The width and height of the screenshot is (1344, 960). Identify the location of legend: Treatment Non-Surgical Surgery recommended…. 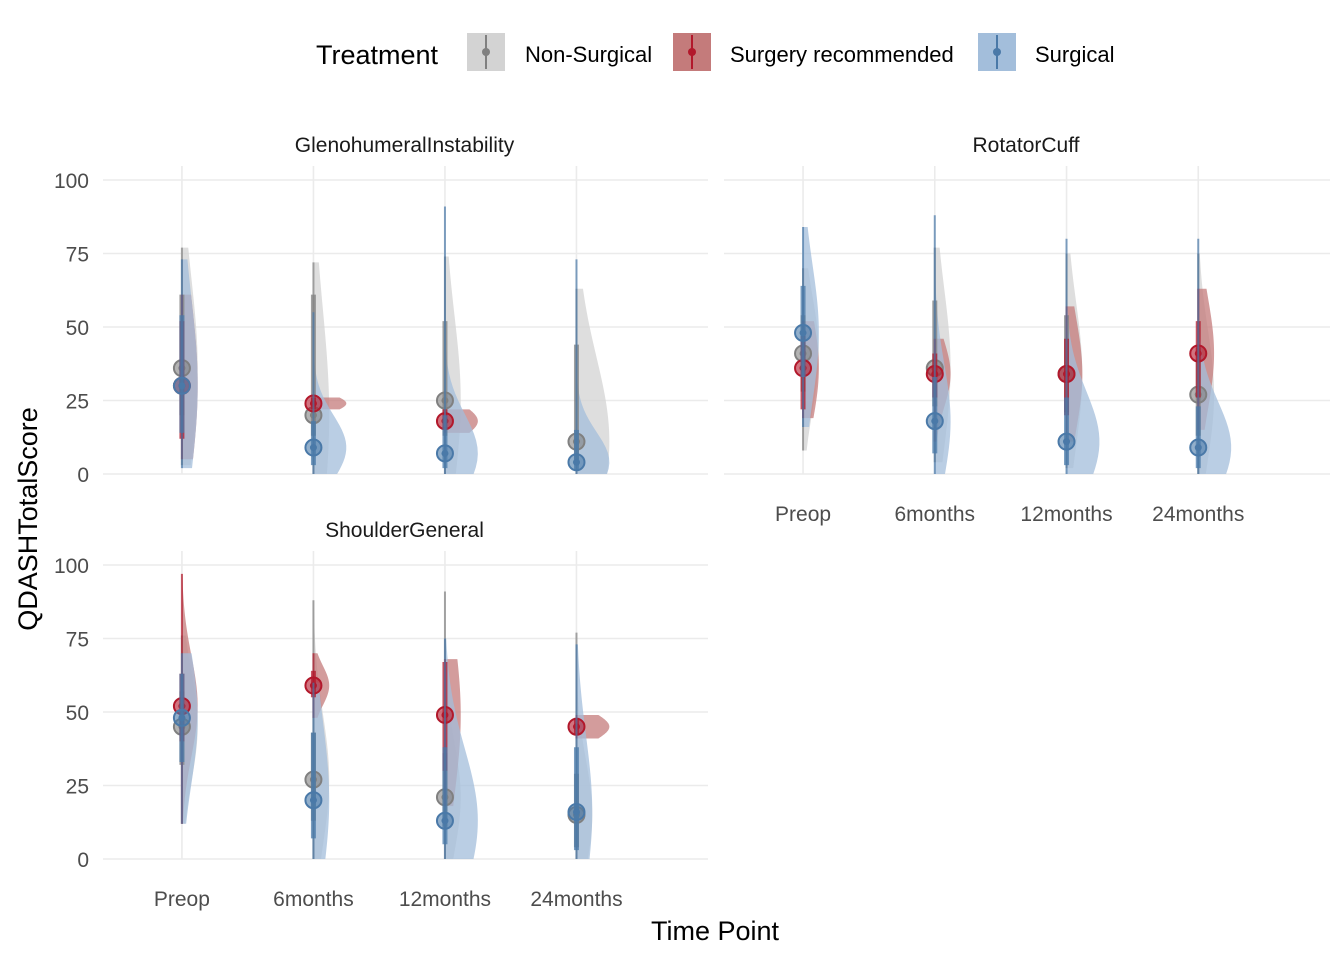
(715, 52).